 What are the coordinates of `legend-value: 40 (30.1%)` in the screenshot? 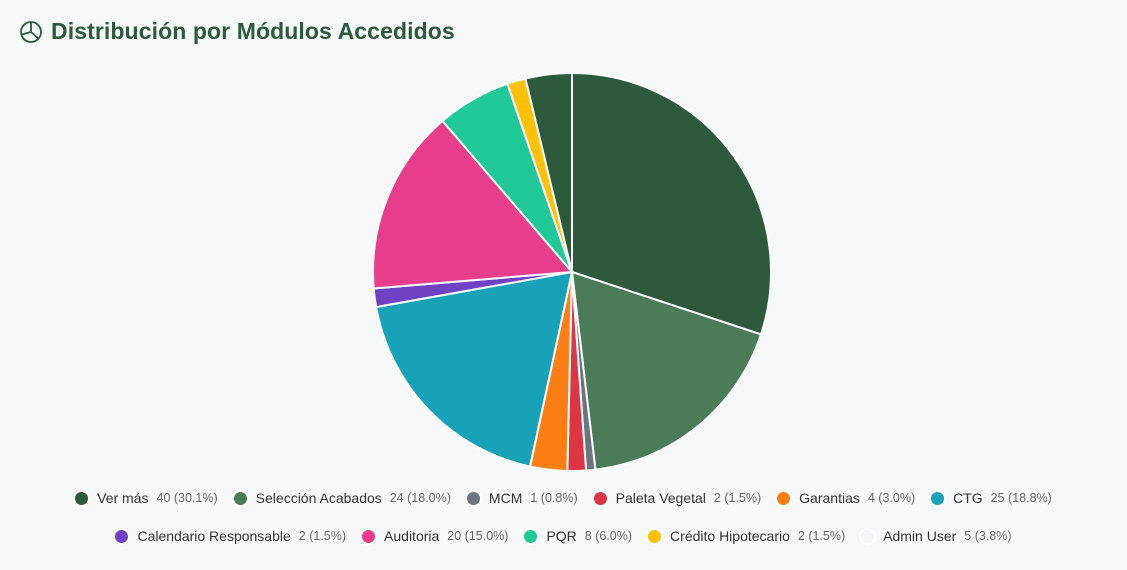 It's located at (187, 498).